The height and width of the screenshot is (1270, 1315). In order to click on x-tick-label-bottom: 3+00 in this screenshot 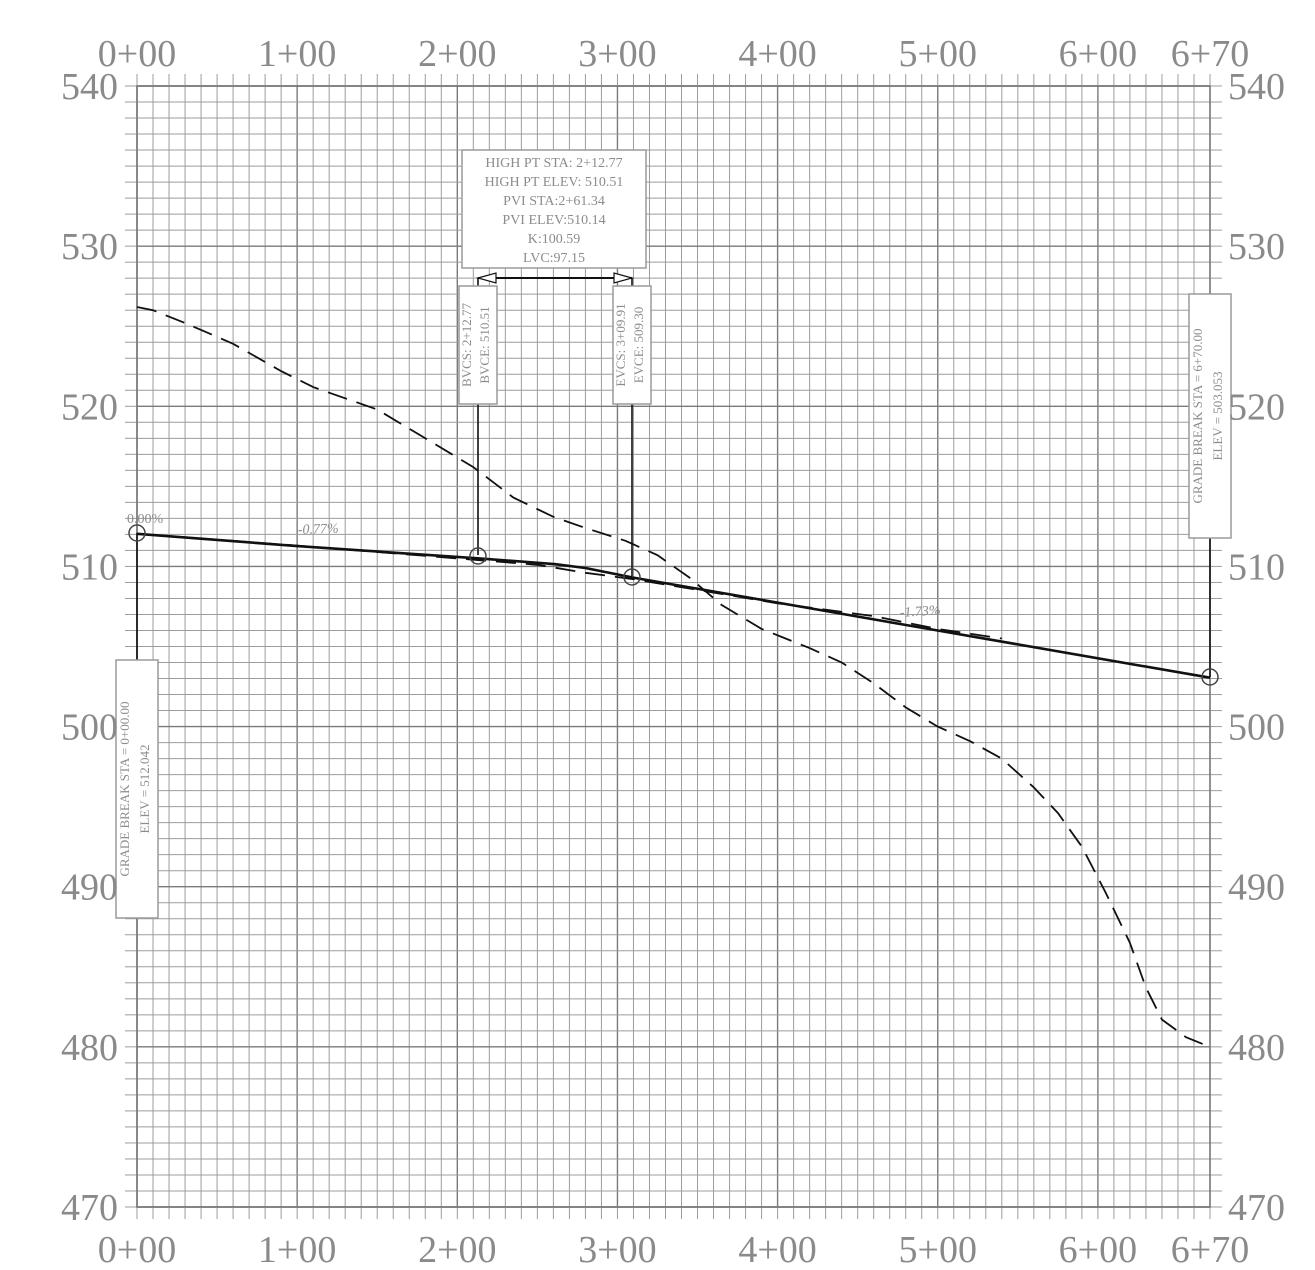, I will do `click(617, 1249)`.